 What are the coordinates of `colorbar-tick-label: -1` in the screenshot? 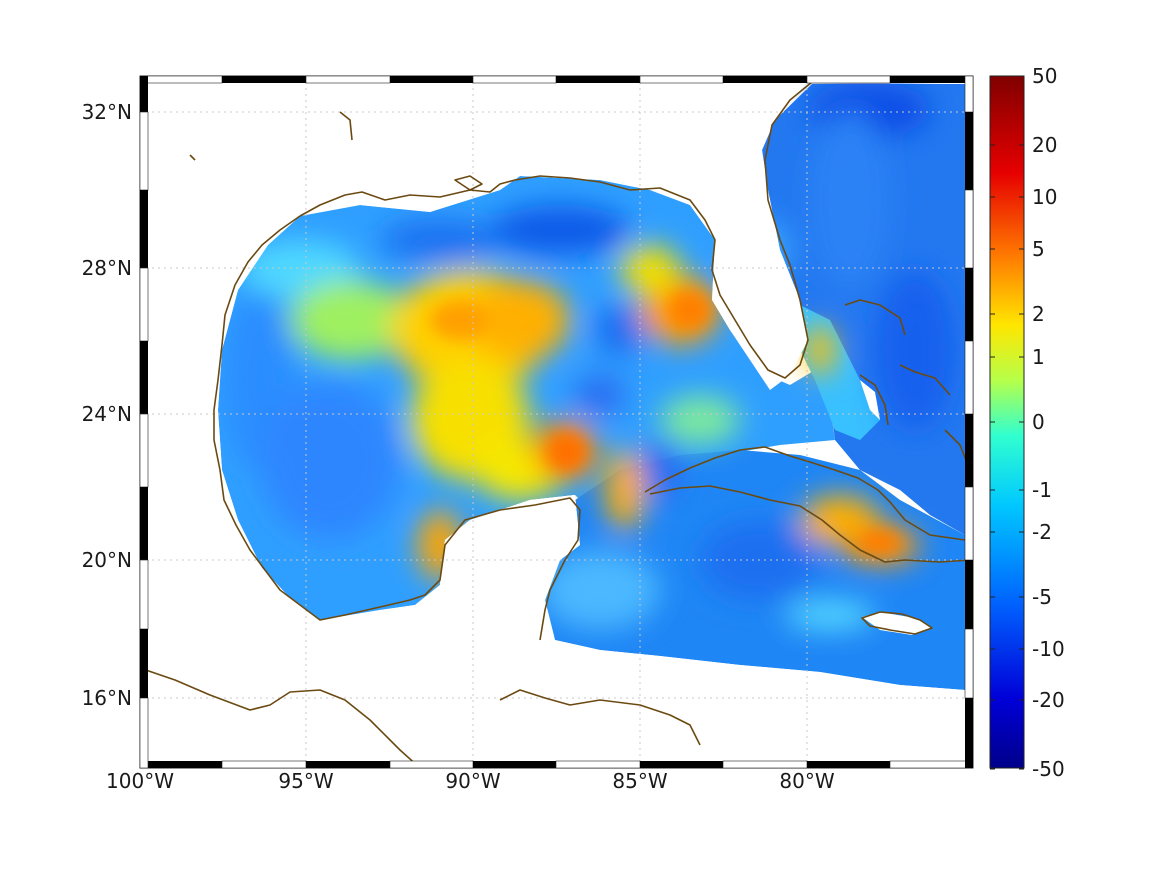 It's located at (1042, 490).